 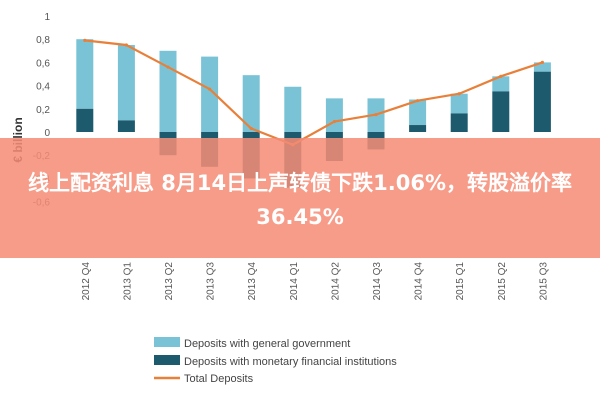 What do you see at coordinates (86, 281) in the screenshot?
I see `x-tick-label: 2012 Q4` at bounding box center [86, 281].